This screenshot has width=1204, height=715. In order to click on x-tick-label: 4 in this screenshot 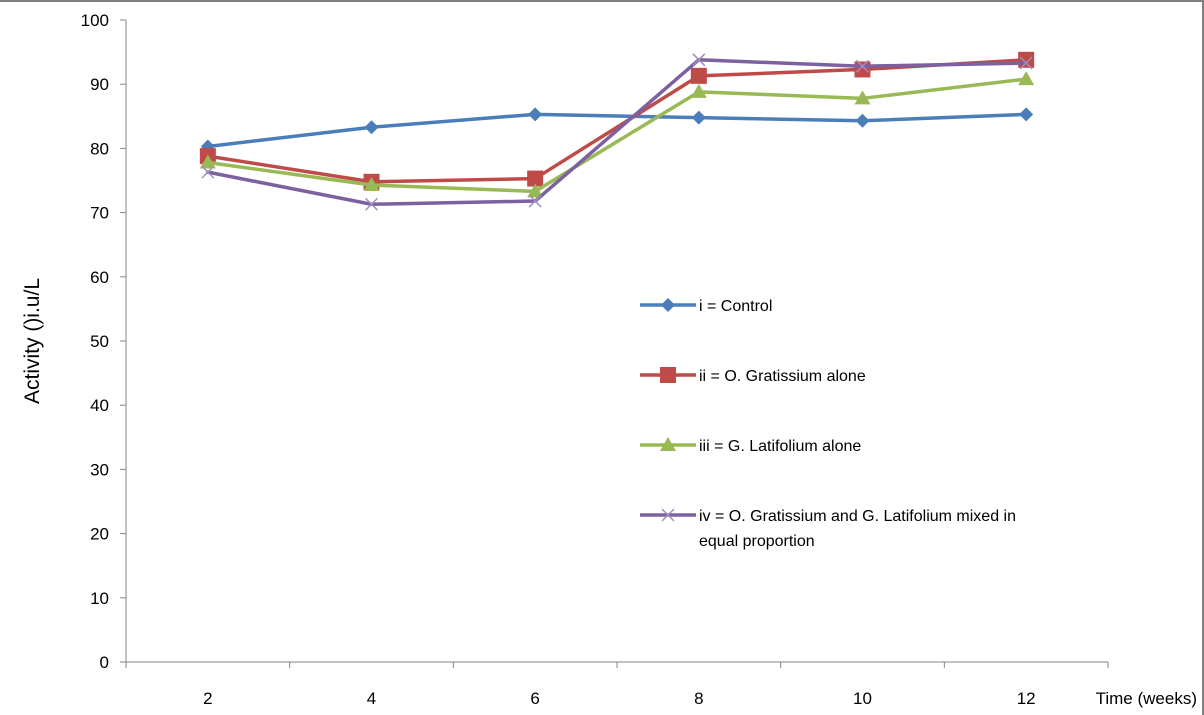, I will do `click(371, 698)`.